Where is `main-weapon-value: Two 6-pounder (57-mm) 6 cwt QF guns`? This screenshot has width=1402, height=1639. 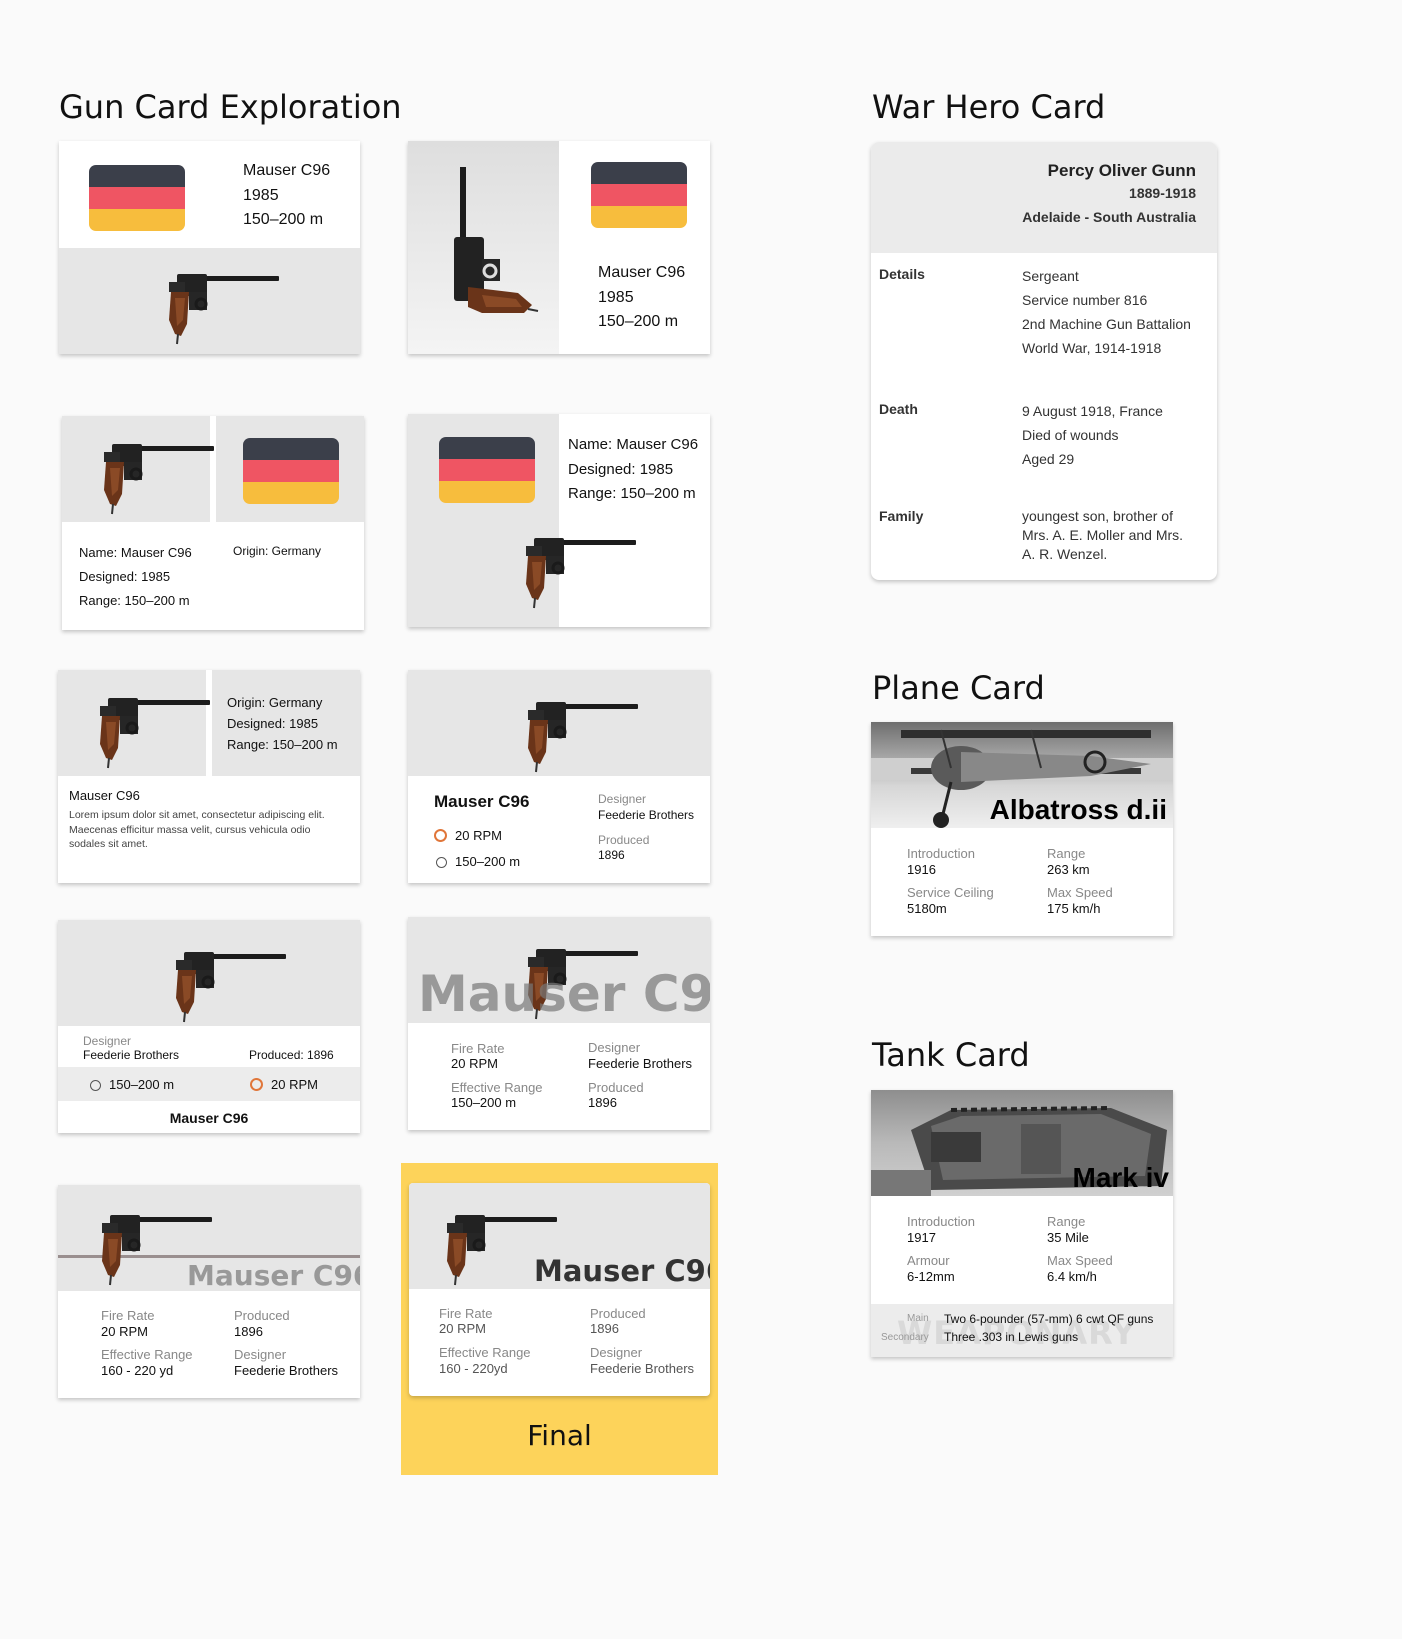
main-weapon-value: Two 6-pounder (57-mm) 6 cwt QF guns is located at coordinates (1049, 1319).